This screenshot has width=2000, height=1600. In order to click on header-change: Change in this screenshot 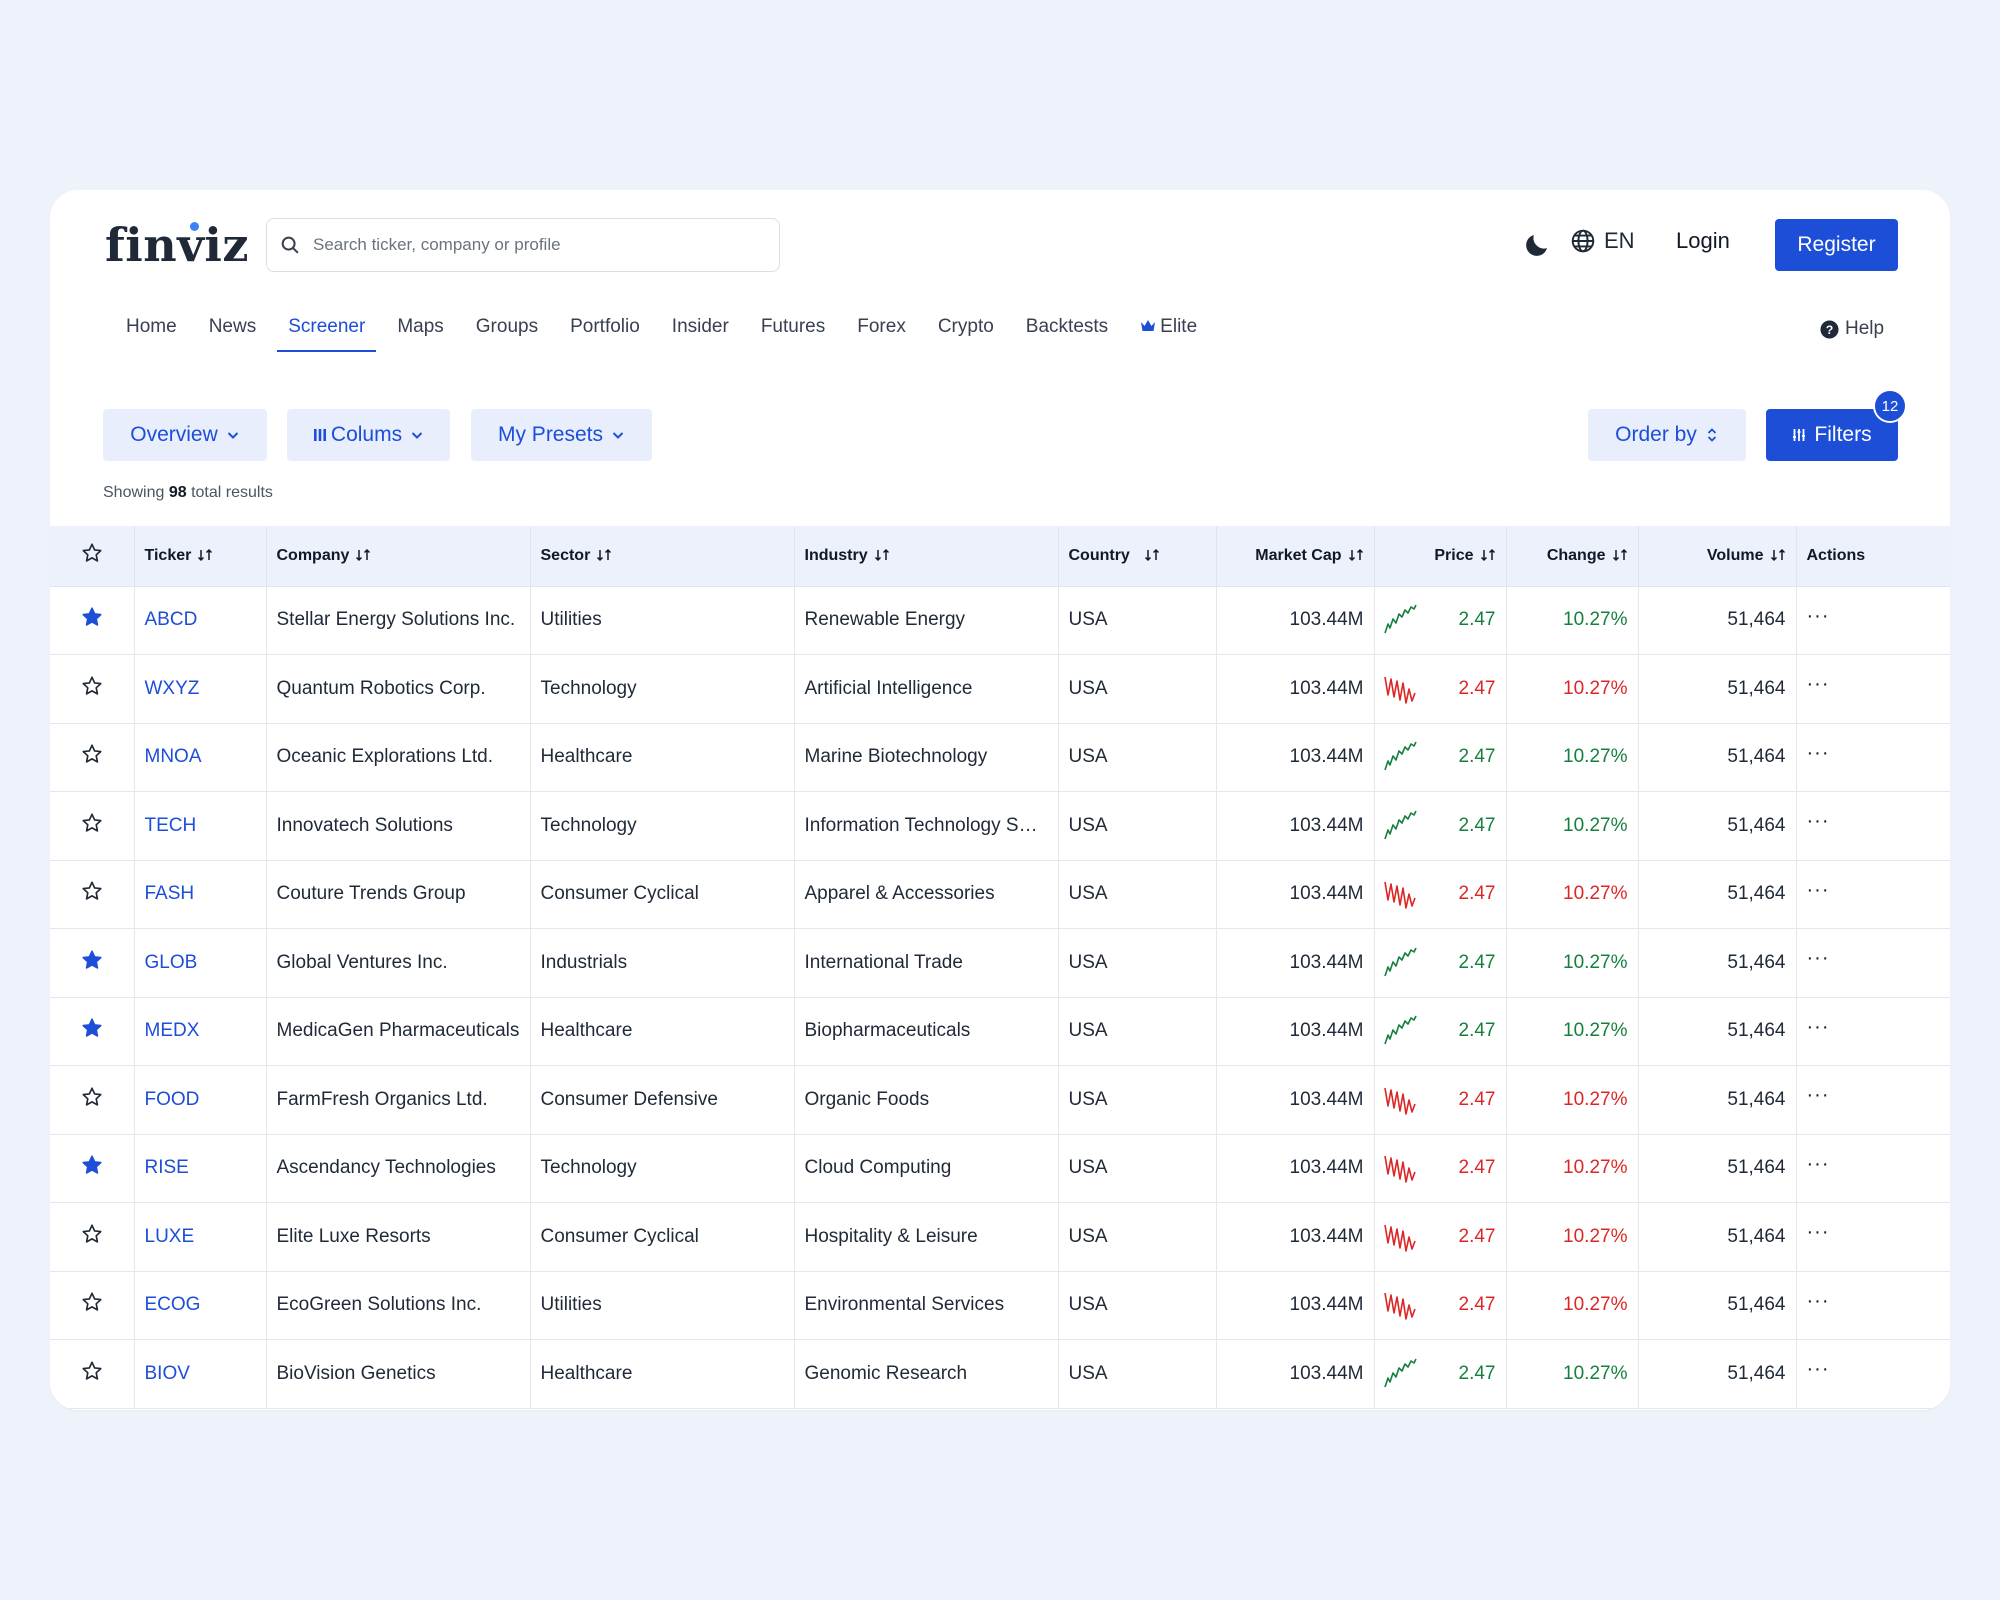, I will do `click(1572, 556)`.